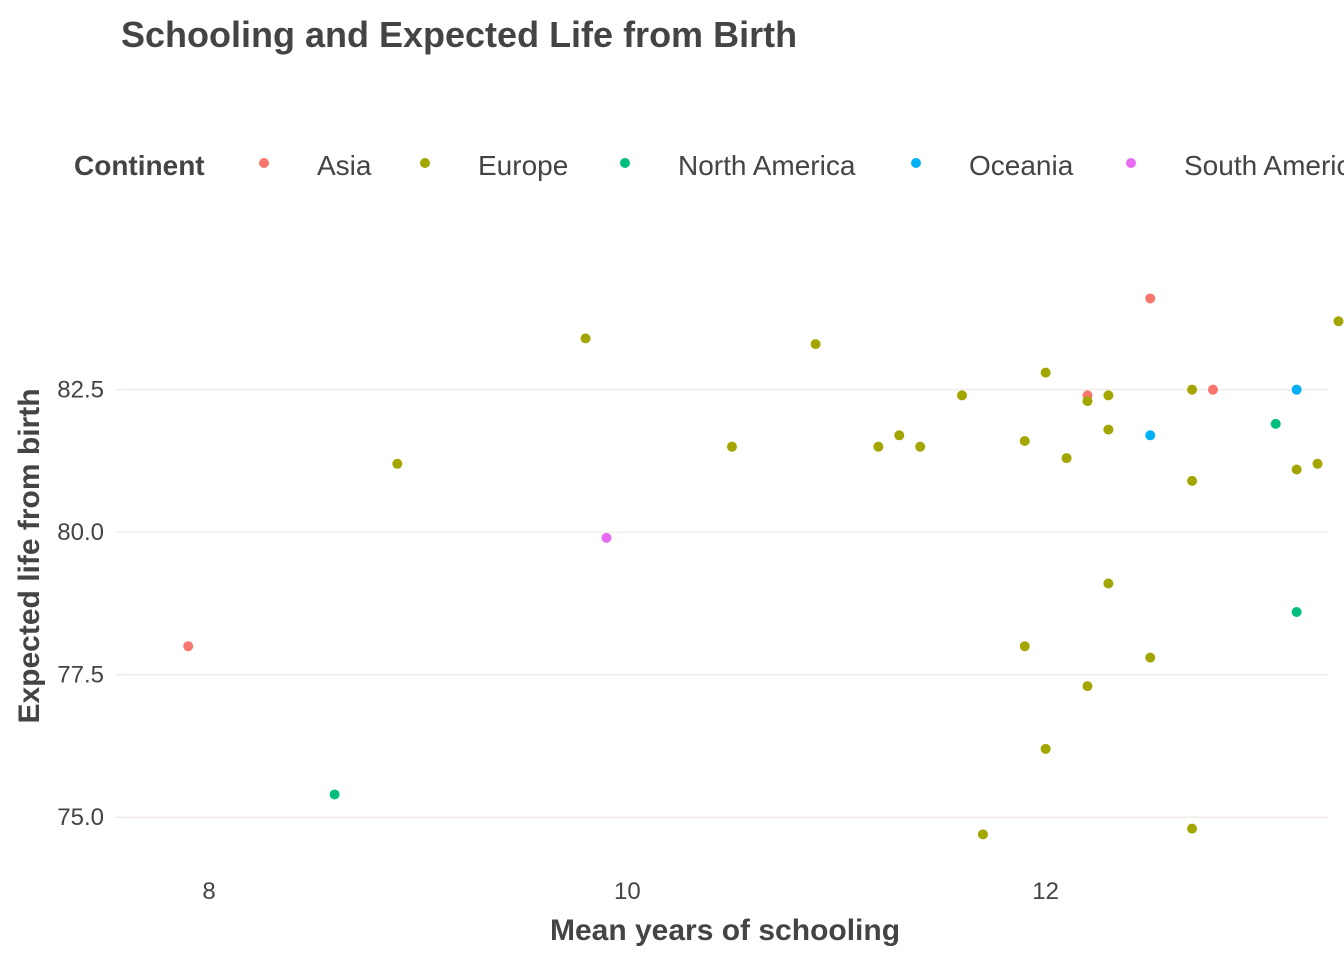 The height and width of the screenshot is (960, 1344). I want to click on legend-item-asia: Asia, so click(315, 165).